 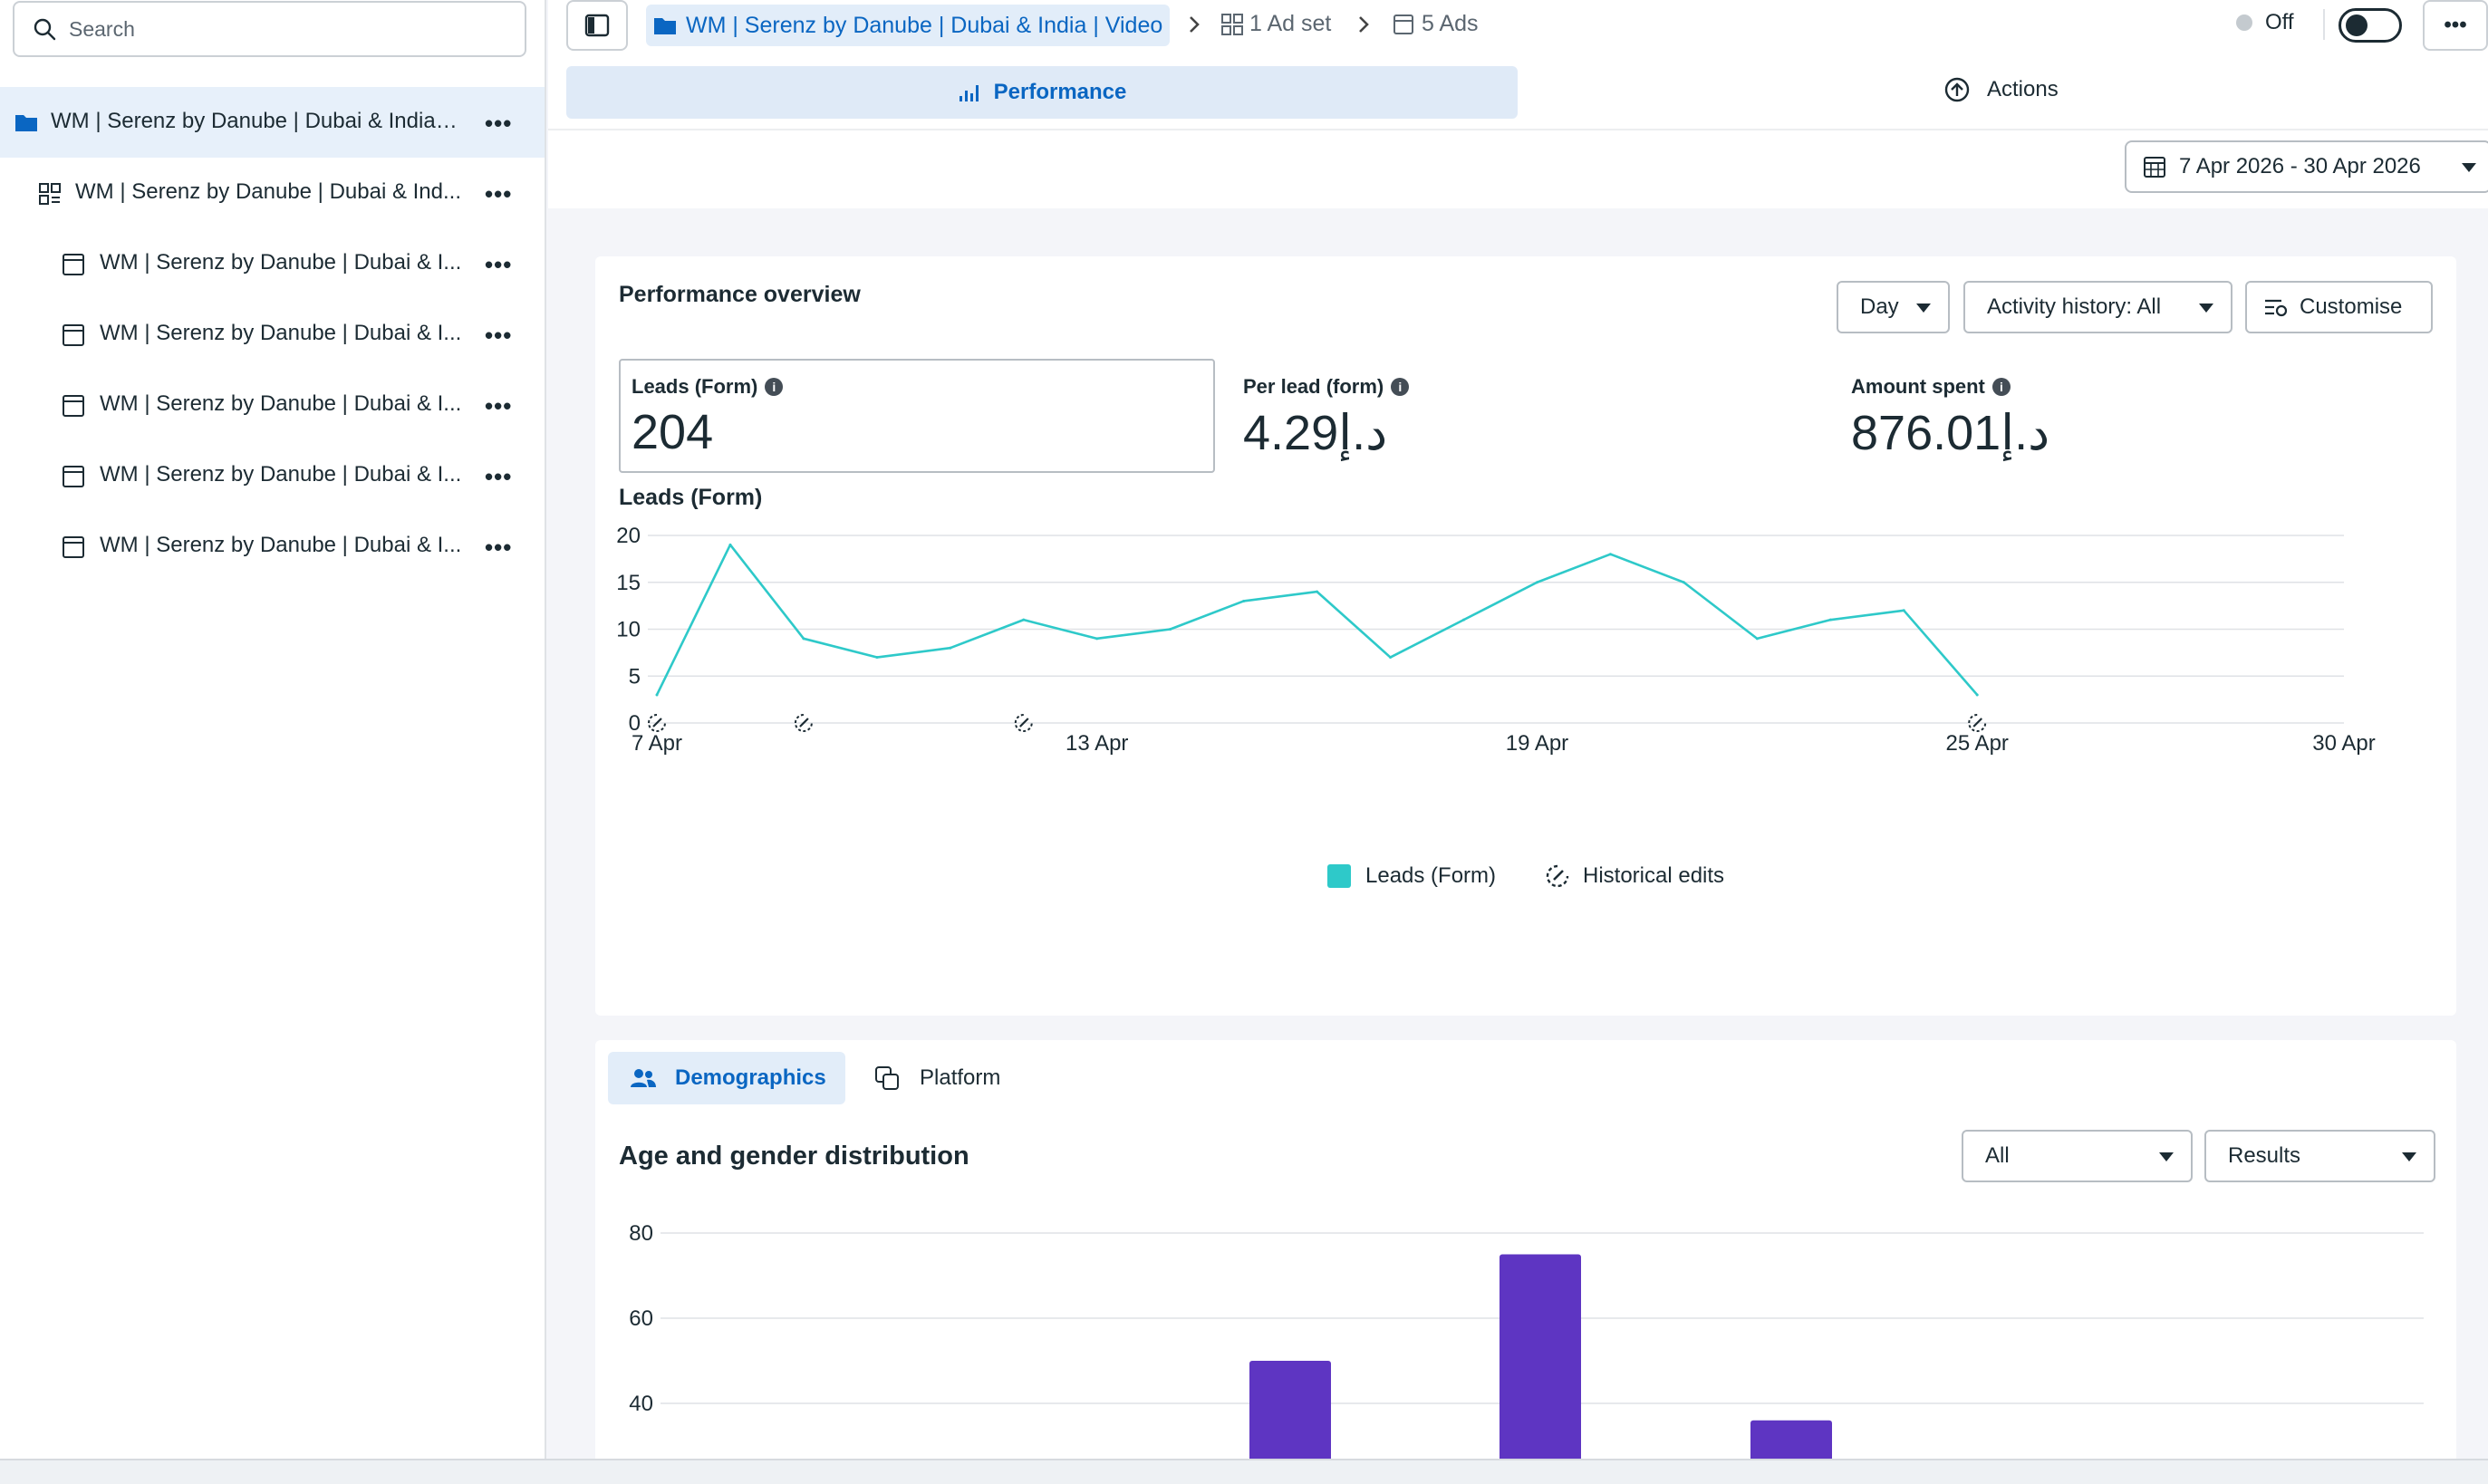 I want to click on users-icon, so click(x=643, y=1078).